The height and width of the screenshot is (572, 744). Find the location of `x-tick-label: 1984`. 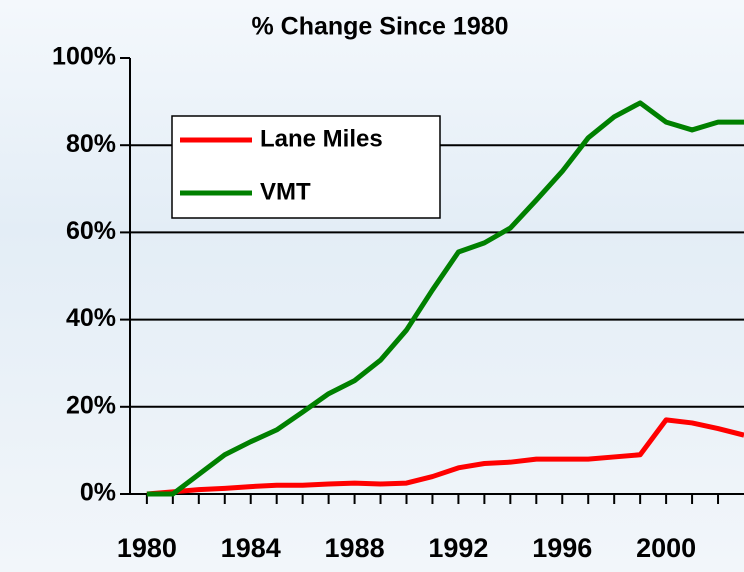

x-tick-label: 1984 is located at coordinates (251, 548).